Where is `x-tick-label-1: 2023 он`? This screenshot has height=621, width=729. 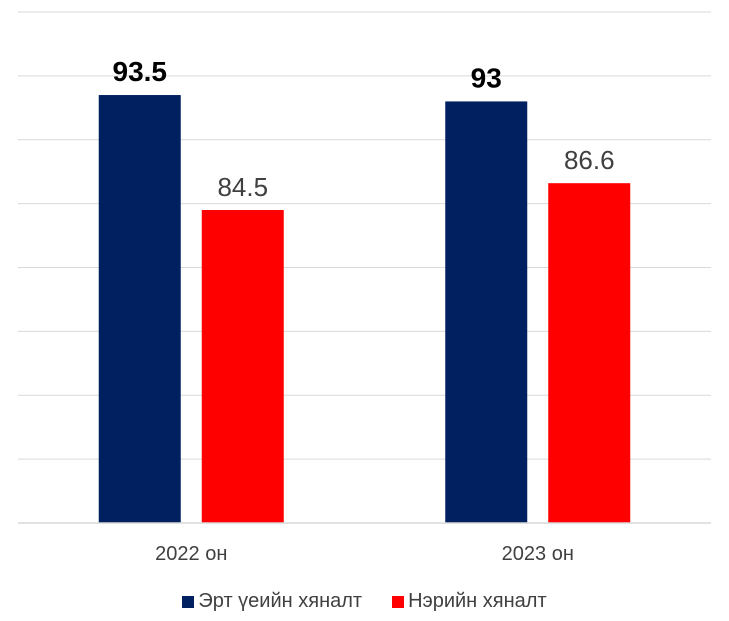
x-tick-label-1: 2023 он is located at coordinates (538, 554).